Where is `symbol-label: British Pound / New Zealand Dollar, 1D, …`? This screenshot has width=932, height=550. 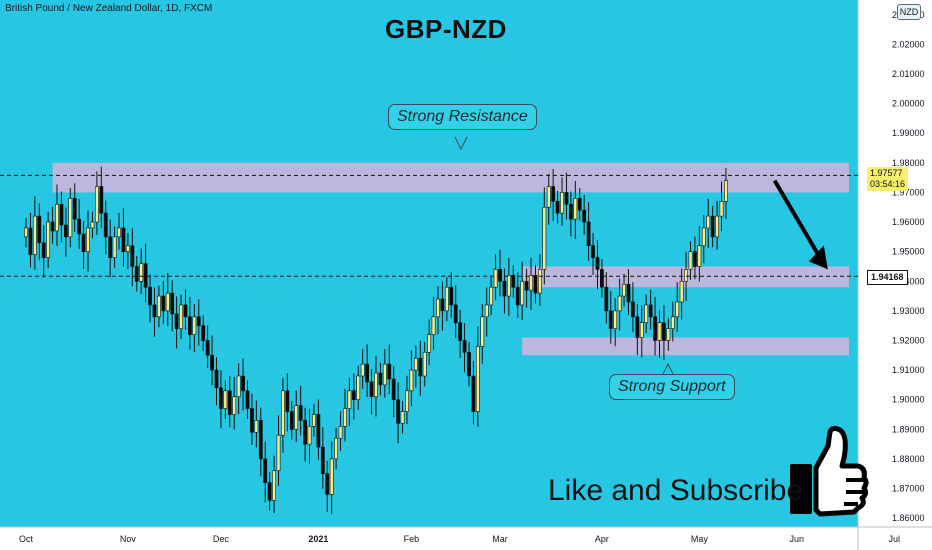
symbol-label: British Pound / New Zealand Dollar, 1D, … is located at coordinates (109, 8).